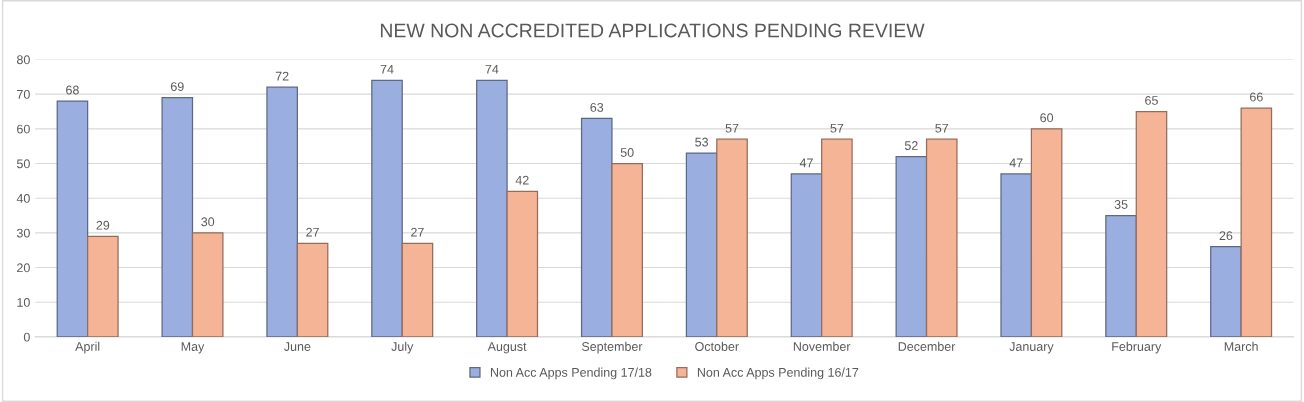  What do you see at coordinates (627, 152) in the screenshot?
I see `data-label: 50` at bounding box center [627, 152].